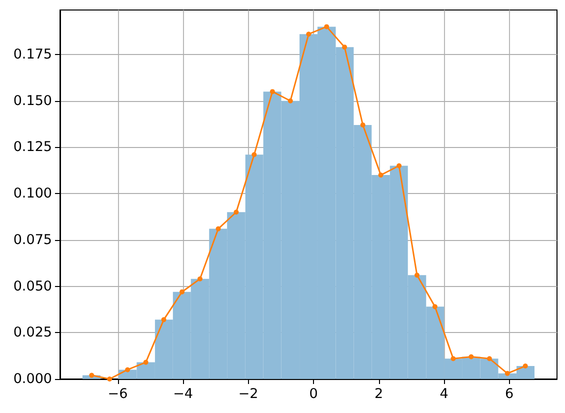  What do you see at coordinates (32, 100) in the screenshot?
I see `y-tick-label: 0.150` at bounding box center [32, 100].